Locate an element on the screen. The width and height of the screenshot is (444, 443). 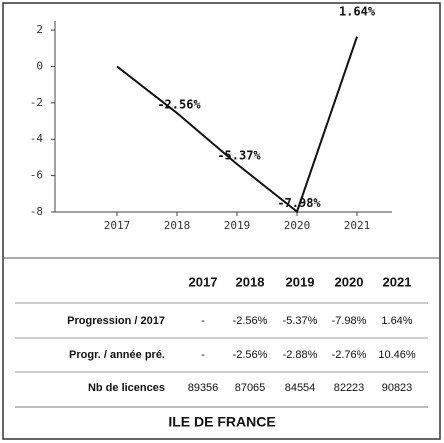
table-header: 2020 is located at coordinates (349, 281).